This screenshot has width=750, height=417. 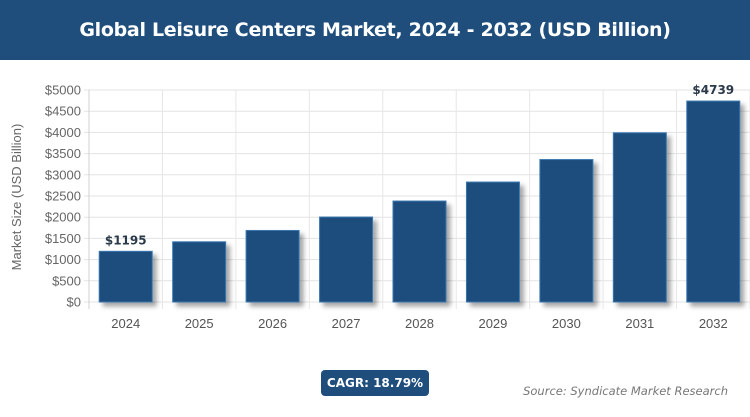 I want to click on source-note: Source: Syndicate Market Research, so click(x=625, y=391).